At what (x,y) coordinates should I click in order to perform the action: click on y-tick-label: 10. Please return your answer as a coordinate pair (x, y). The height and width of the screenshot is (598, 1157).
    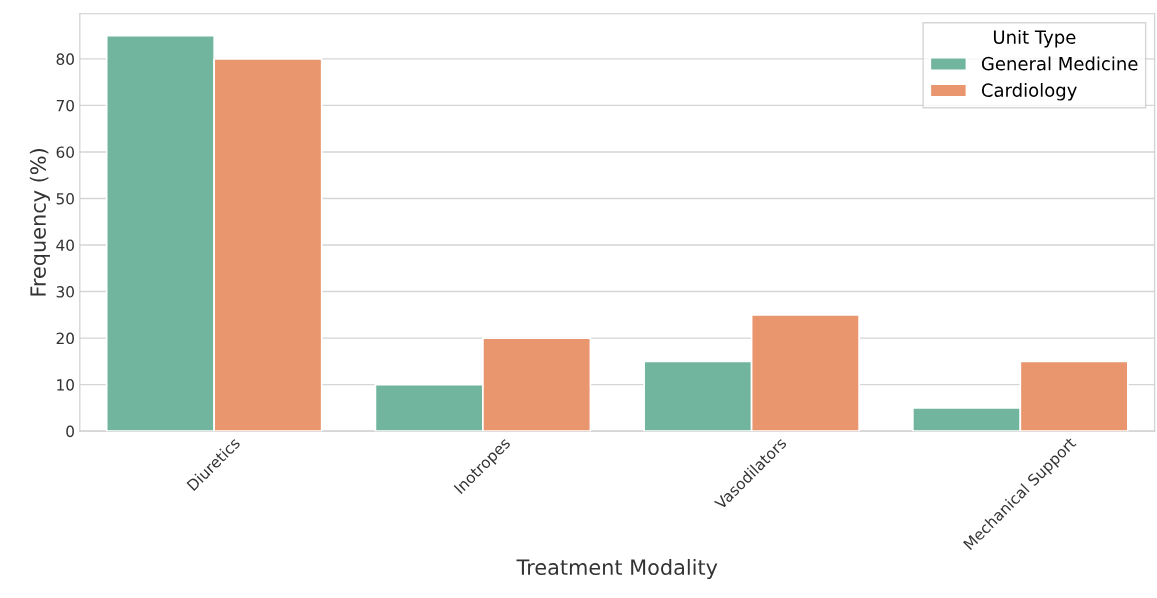
    Looking at the image, I should click on (65, 385).